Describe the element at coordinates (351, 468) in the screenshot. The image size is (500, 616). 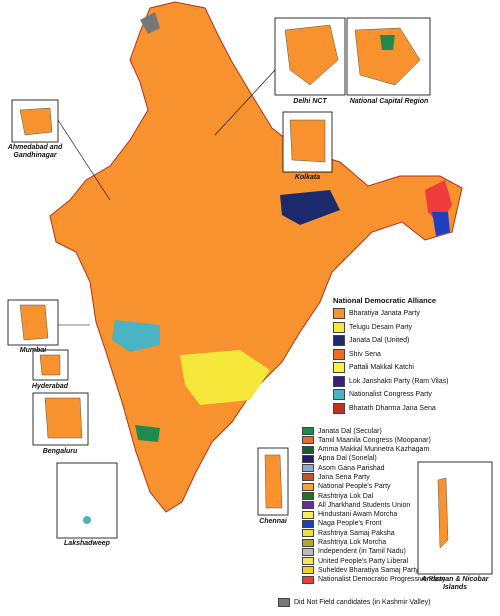
I see `legend-label: Asom Gana Parishad` at that location.